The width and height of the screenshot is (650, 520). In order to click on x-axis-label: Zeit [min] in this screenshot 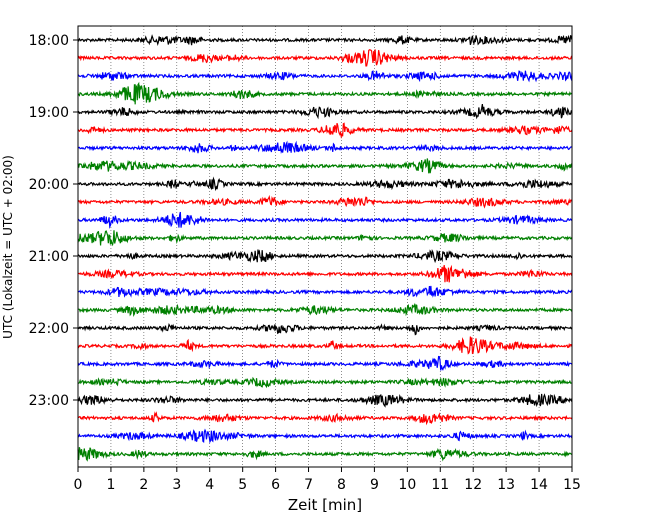, I will do `click(325, 505)`.